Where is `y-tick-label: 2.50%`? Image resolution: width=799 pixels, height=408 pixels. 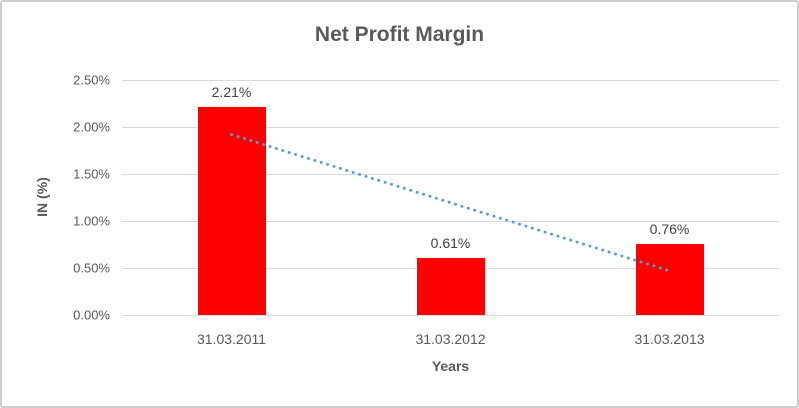 y-tick-label: 2.50% is located at coordinates (91, 80).